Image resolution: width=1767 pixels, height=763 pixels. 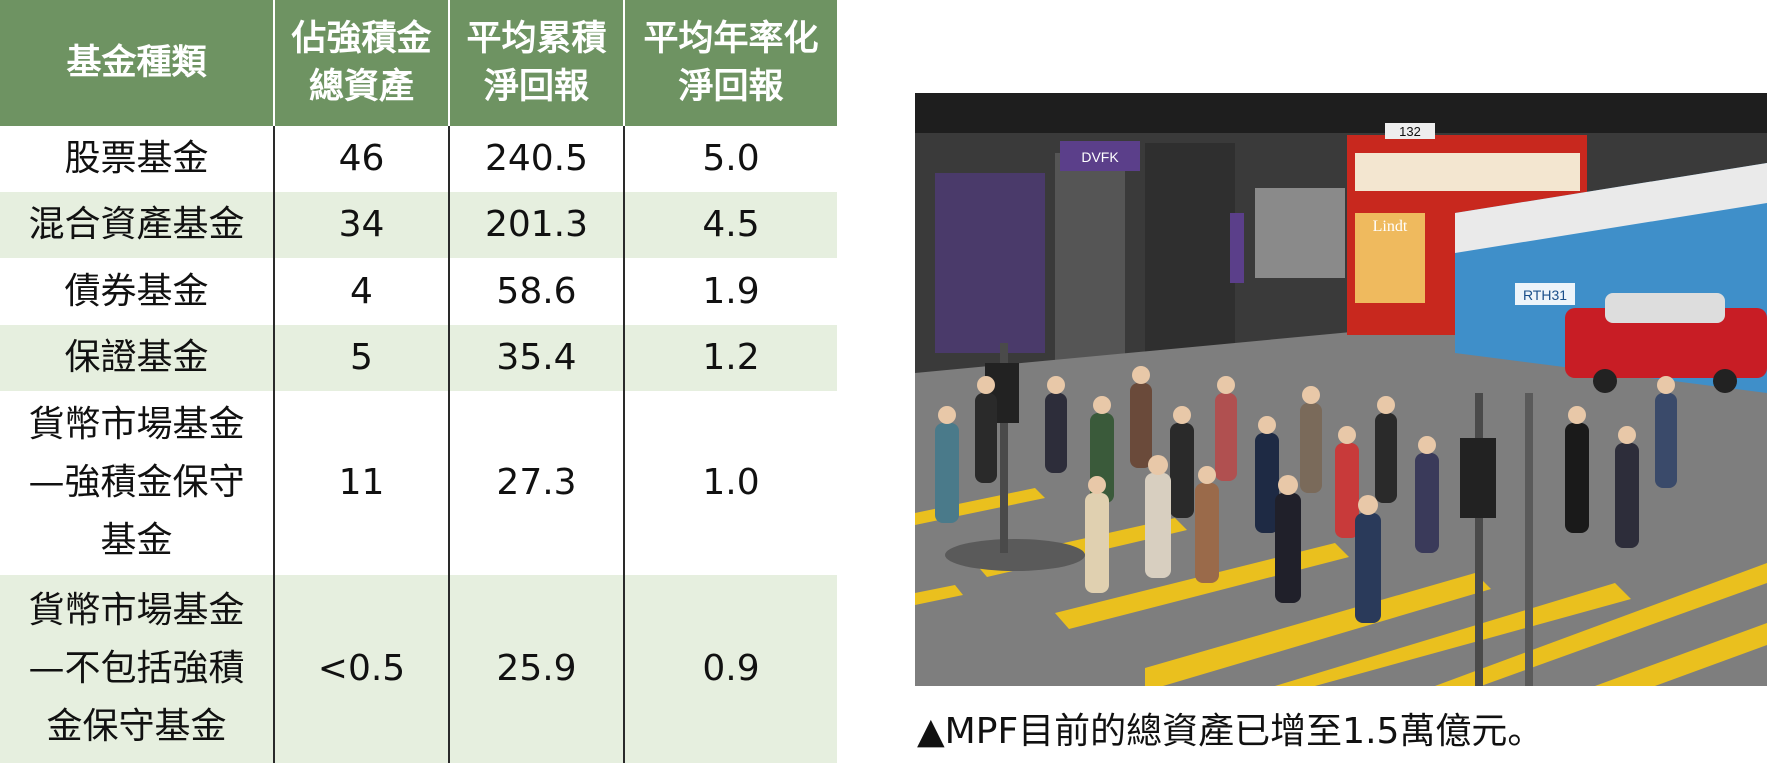 I want to click on cumulative-cell: 25.9, so click(x=536, y=669).